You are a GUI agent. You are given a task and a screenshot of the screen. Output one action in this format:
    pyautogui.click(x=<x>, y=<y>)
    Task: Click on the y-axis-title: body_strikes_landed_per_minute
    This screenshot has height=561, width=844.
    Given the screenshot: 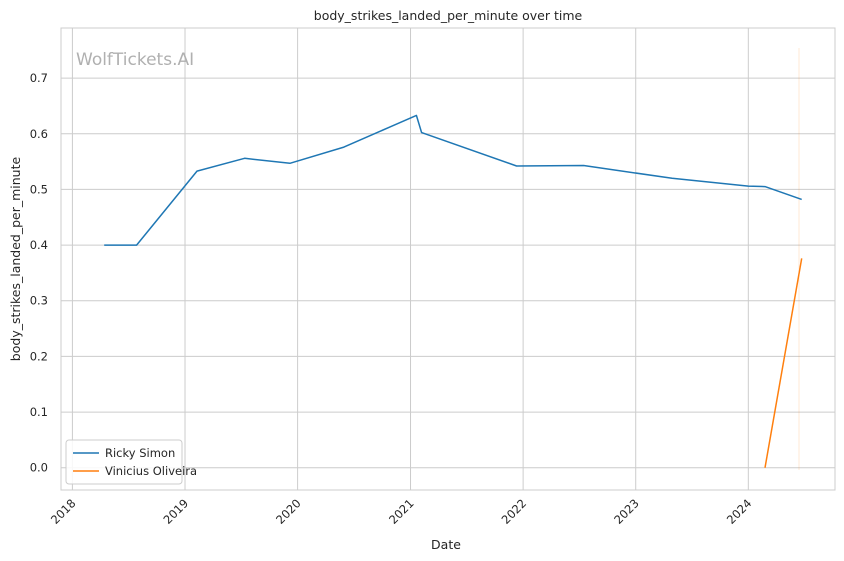 What is the action you would take?
    pyautogui.click(x=15, y=258)
    